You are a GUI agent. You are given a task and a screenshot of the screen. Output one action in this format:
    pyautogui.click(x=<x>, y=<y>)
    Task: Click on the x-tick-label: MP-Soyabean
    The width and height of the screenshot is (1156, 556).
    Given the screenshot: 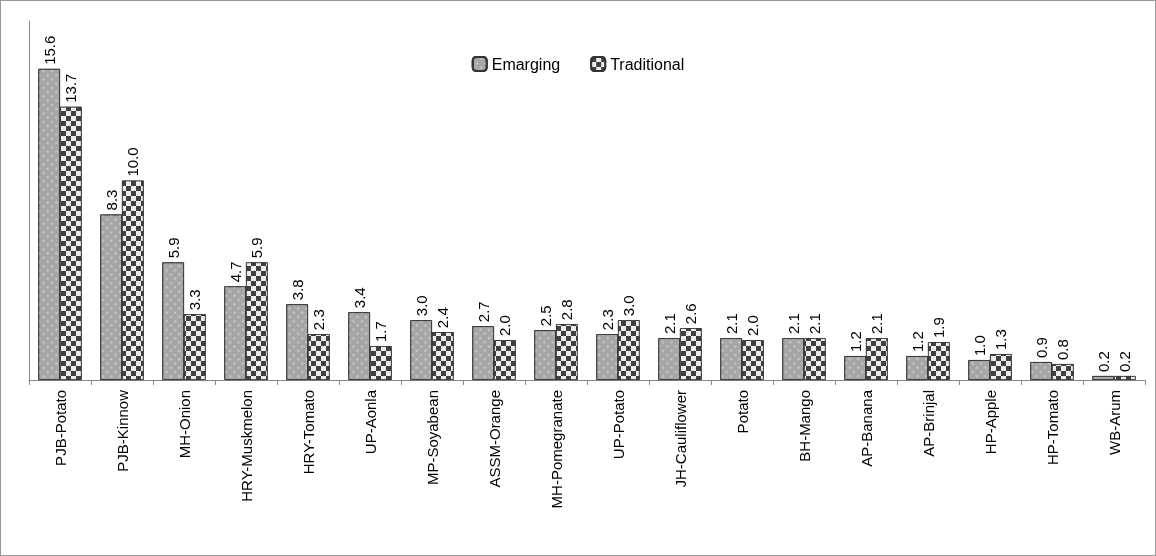 What is the action you would take?
    pyautogui.click(x=432, y=438)
    